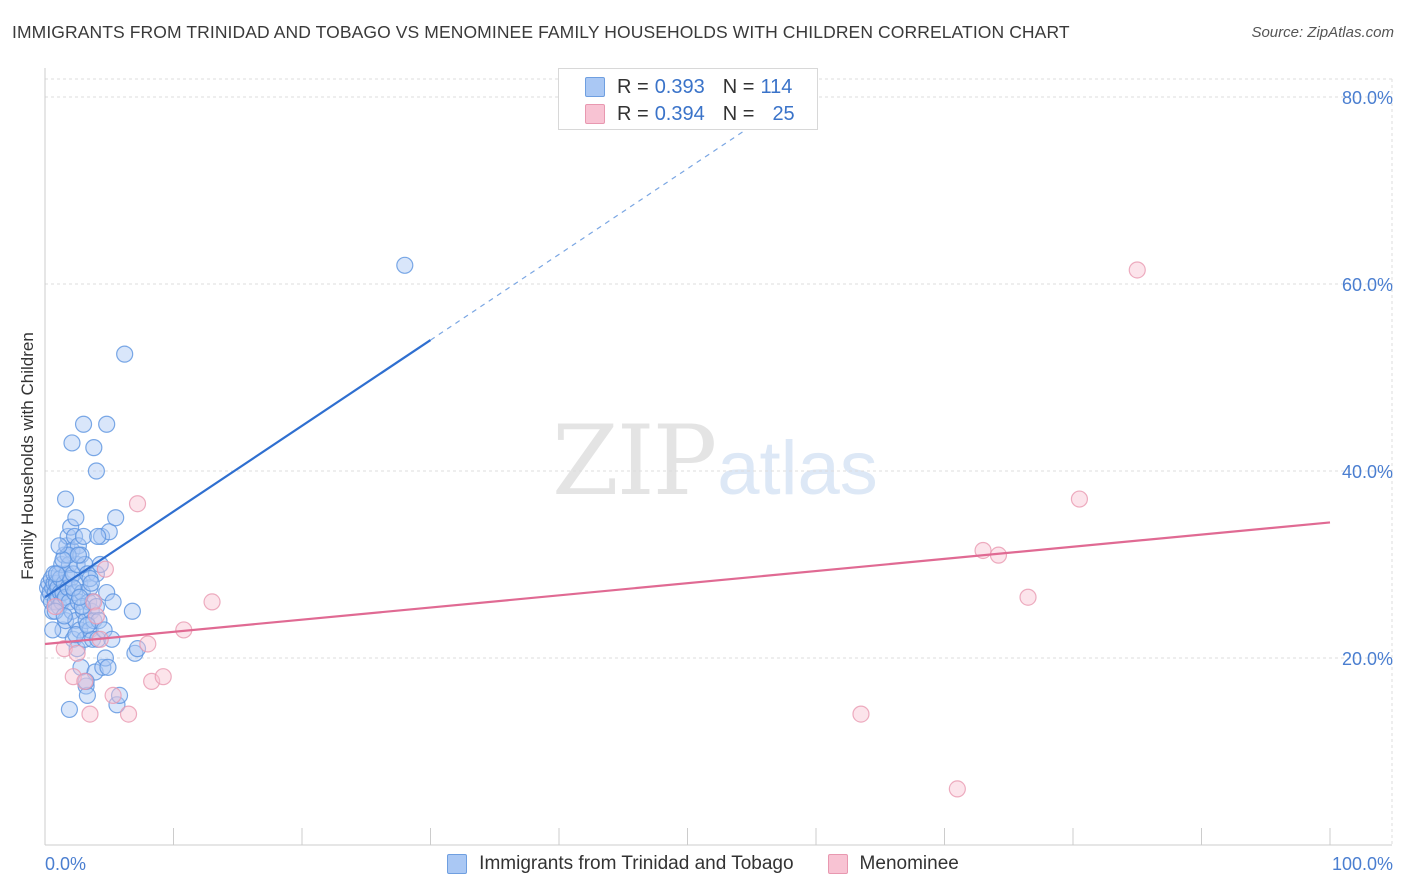  What do you see at coordinates (595, 114) in the screenshot?
I see `legend-swatch-menominee` at bounding box center [595, 114].